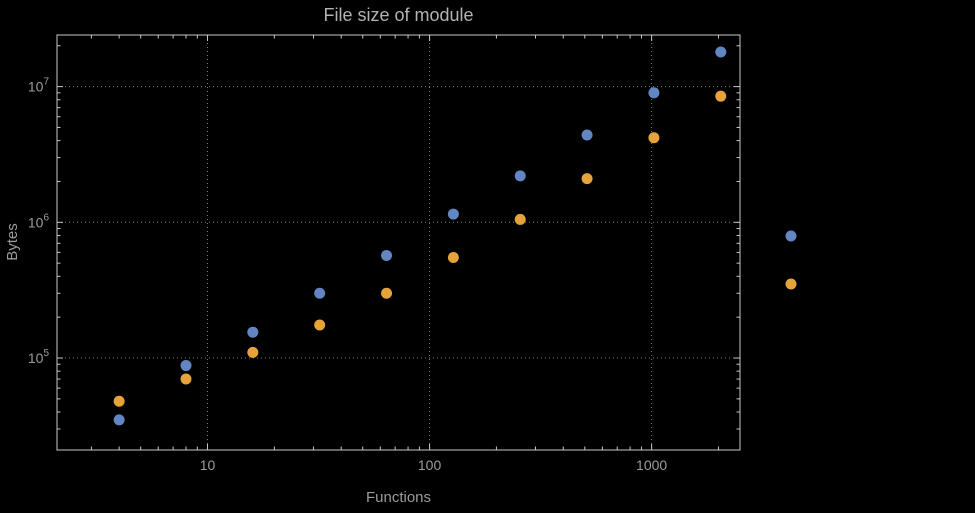 Image resolution: width=975 pixels, height=513 pixels. What do you see at coordinates (39, 86) in the screenshot?
I see `y-tick-label: 10⁷` at bounding box center [39, 86].